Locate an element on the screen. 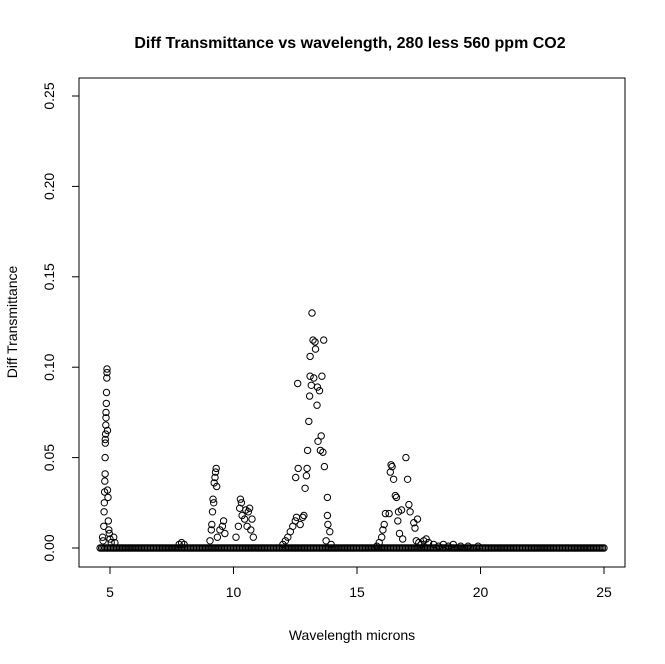 This screenshot has height=664, width=665. y-tick-label: 0.10 is located at coordinates (49, 366).